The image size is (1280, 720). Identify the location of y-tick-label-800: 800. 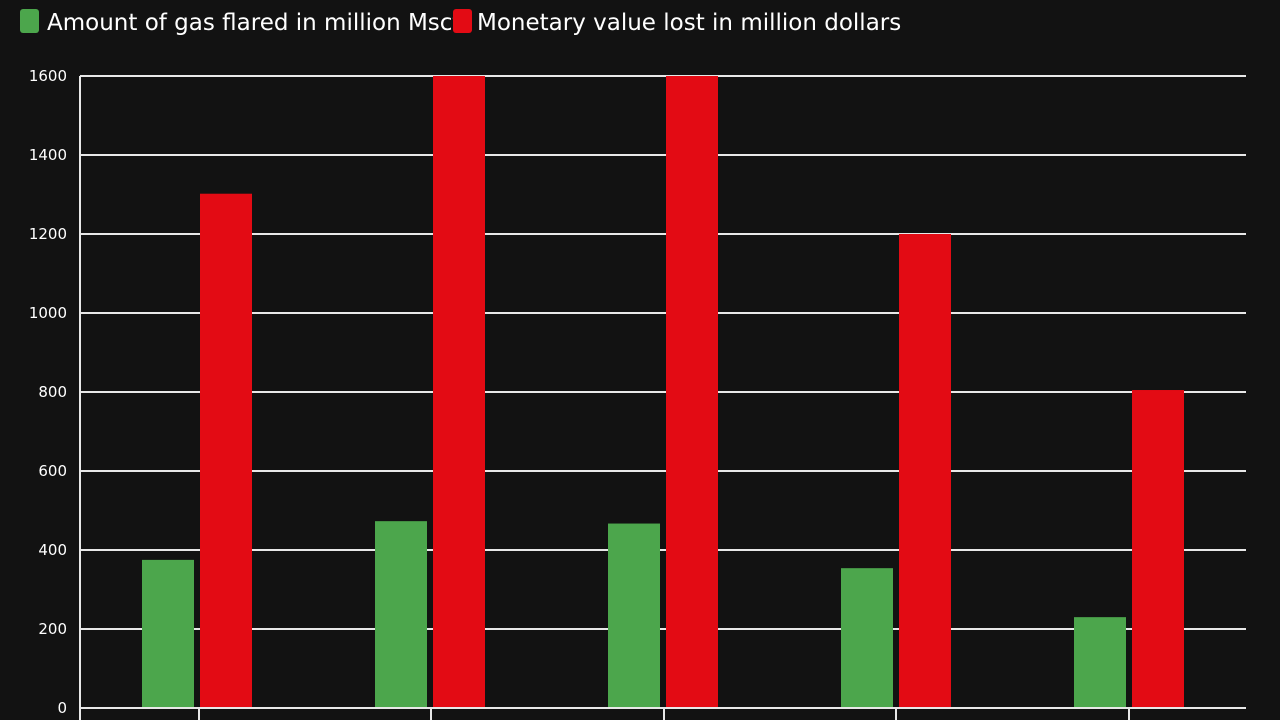
(52, 392).